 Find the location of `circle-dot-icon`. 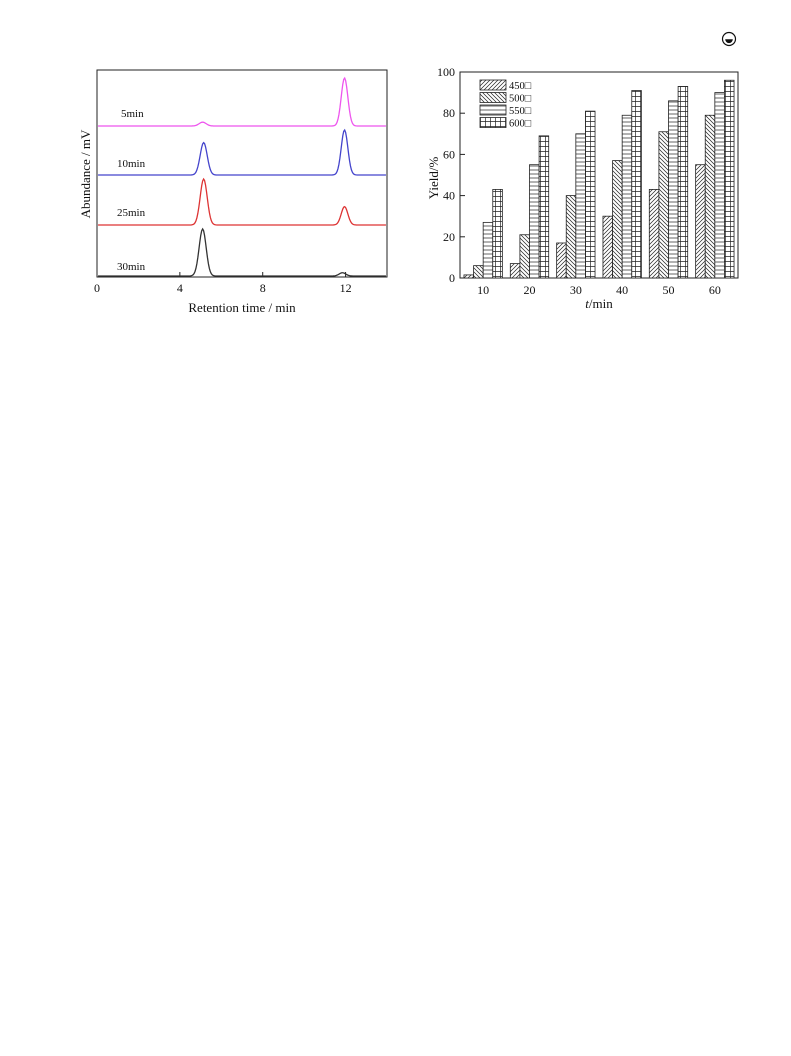

circle-dot-icon is located at coordinates (729, 39).